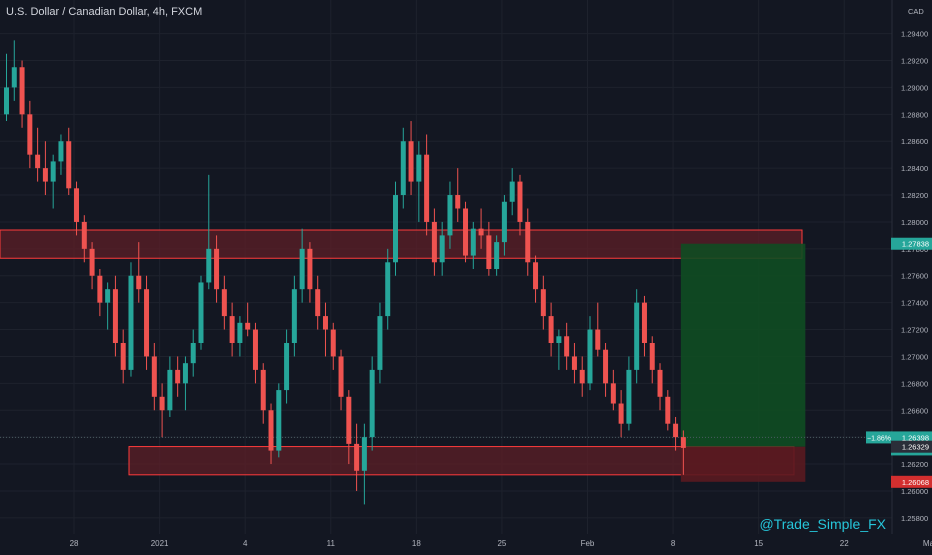 The image size is (932, 555). Describe the element at coordinates (914, 222) in the screenshot. I see `y-tick-label: 1.28000` at that location.